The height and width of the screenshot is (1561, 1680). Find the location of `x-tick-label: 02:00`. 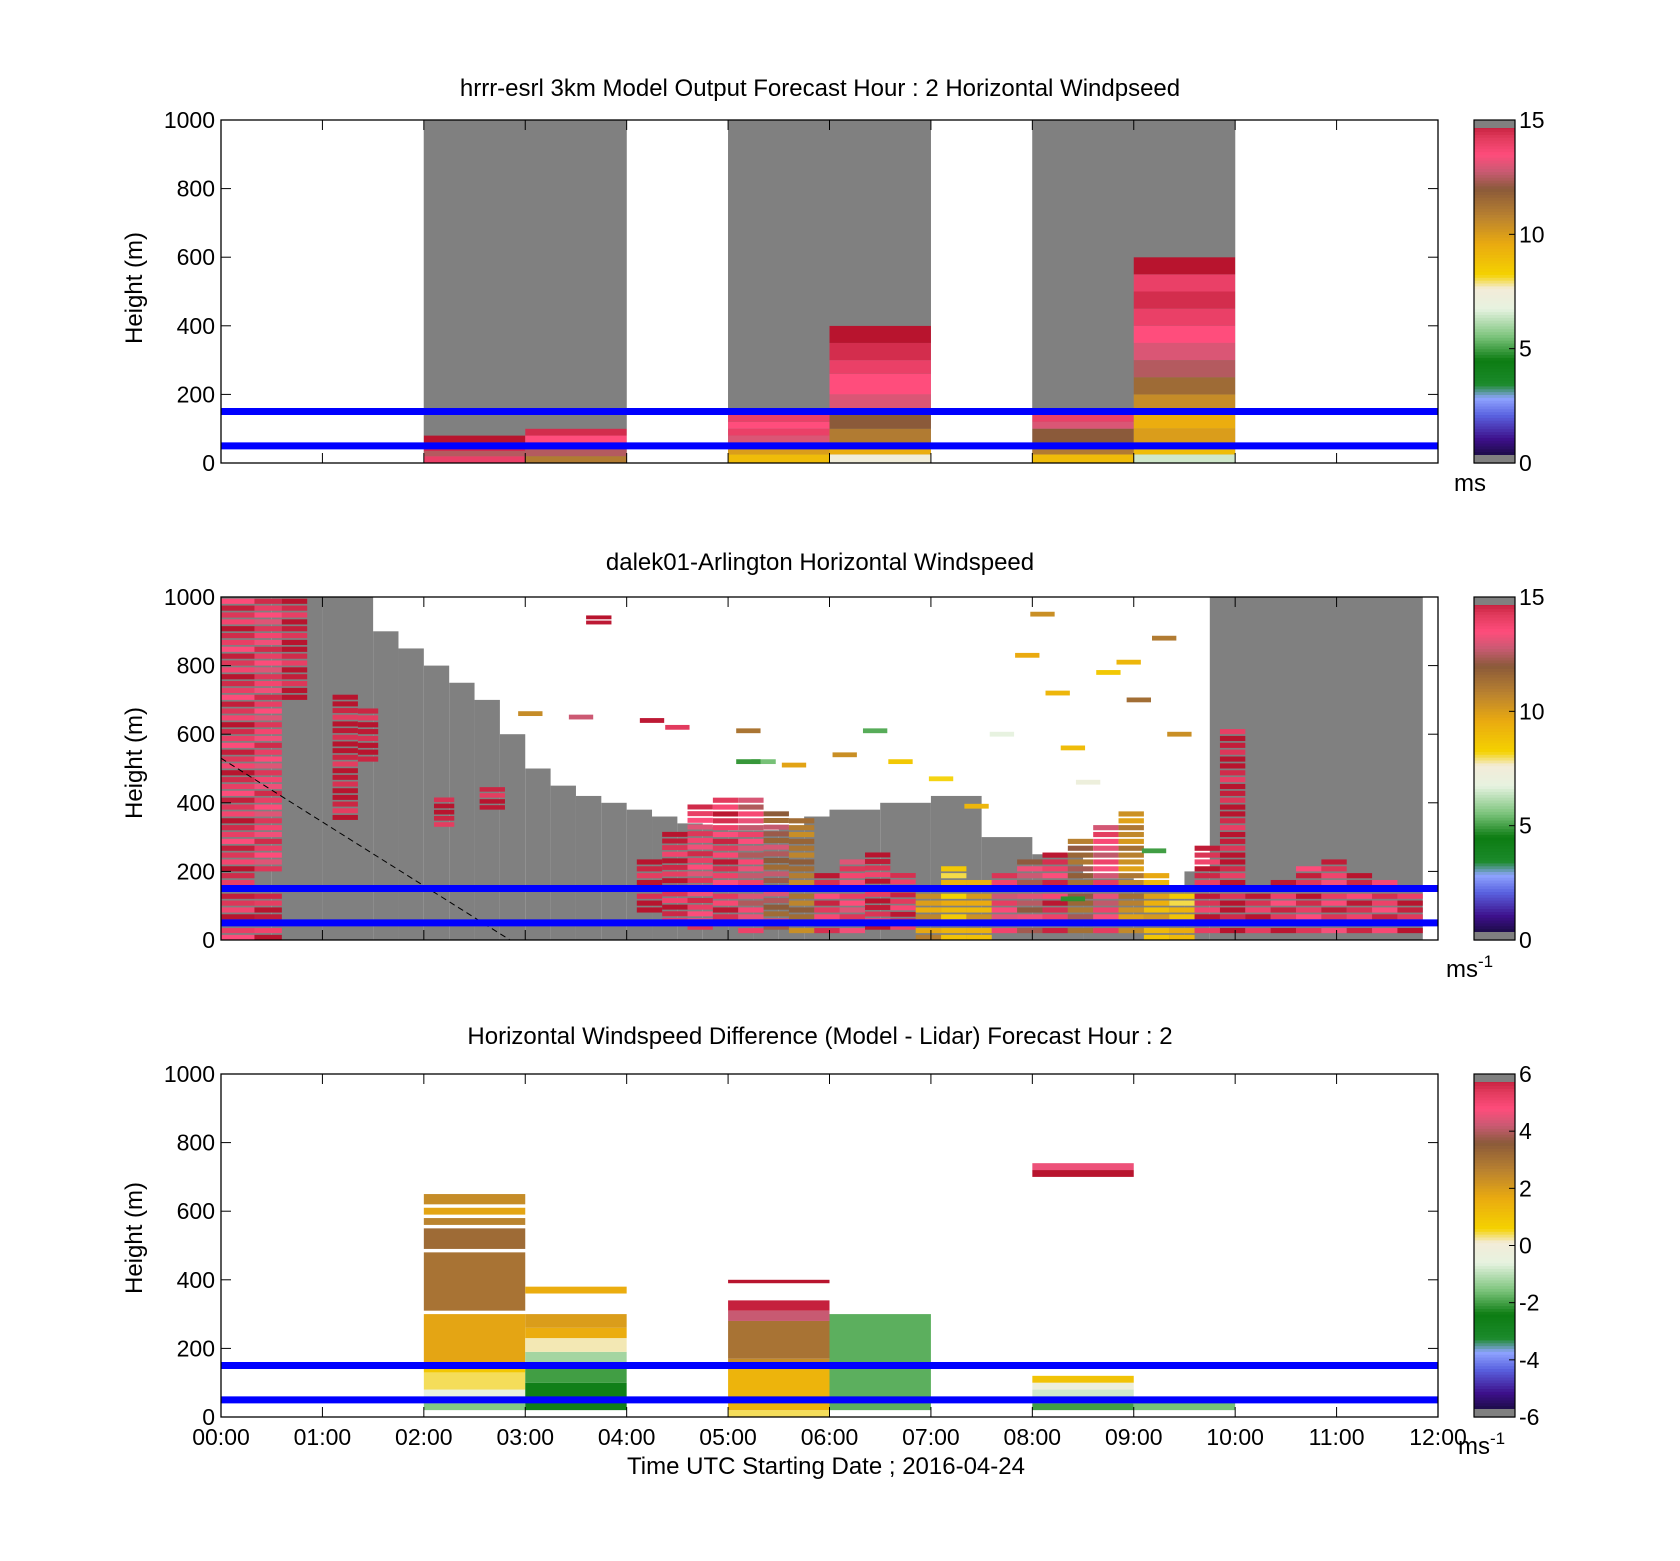

x-tick-label: 02:00 is located at coordinates (424, 1437).